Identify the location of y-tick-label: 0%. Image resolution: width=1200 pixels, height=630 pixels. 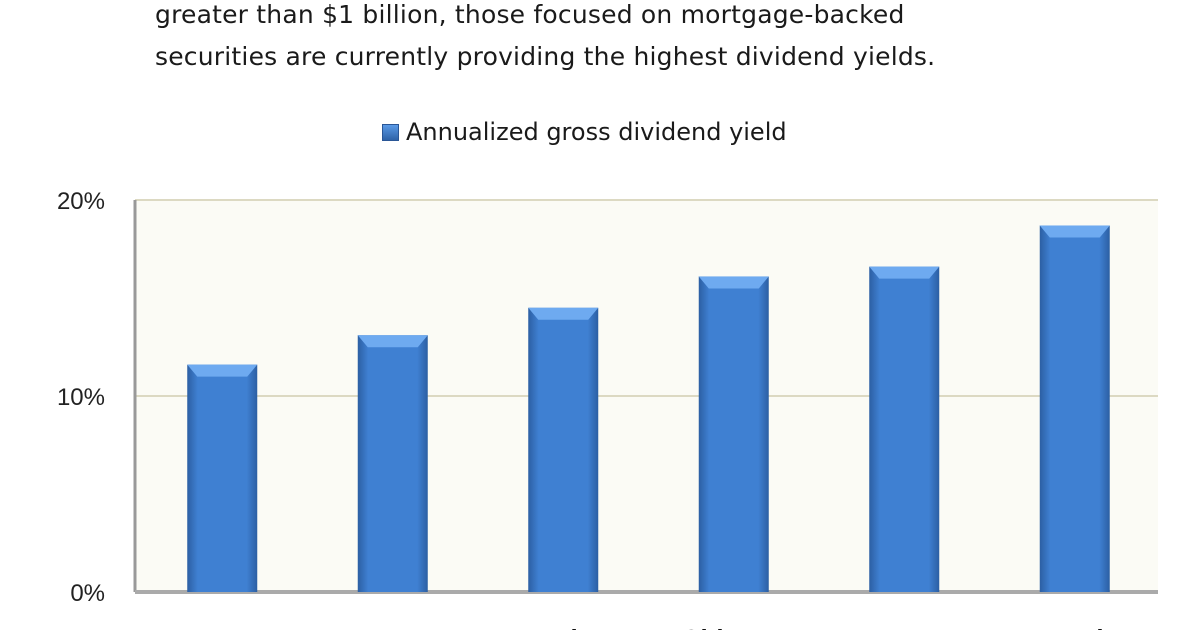
(87, 593).